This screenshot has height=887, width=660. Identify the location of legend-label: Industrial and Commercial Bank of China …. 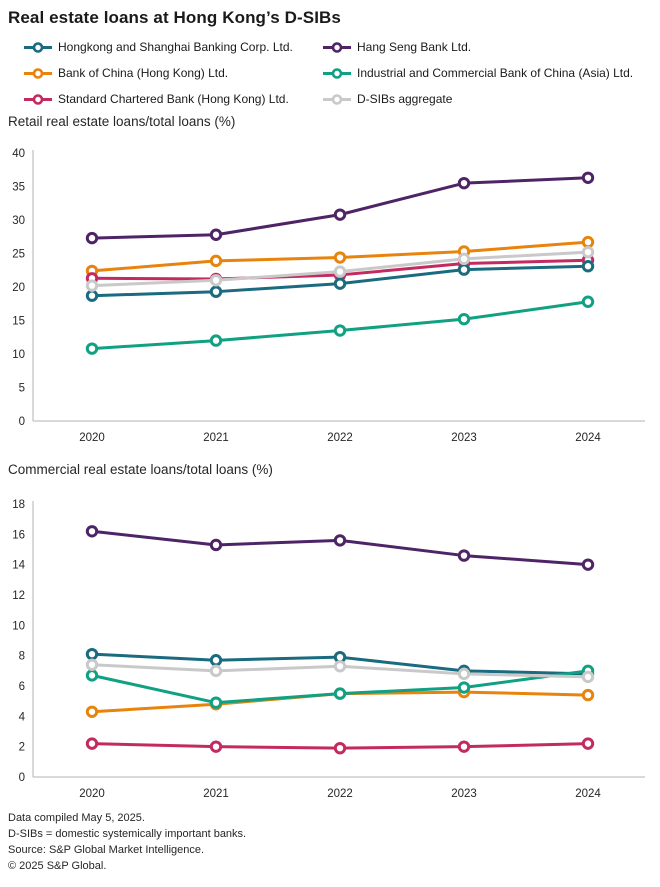
(495, 73).